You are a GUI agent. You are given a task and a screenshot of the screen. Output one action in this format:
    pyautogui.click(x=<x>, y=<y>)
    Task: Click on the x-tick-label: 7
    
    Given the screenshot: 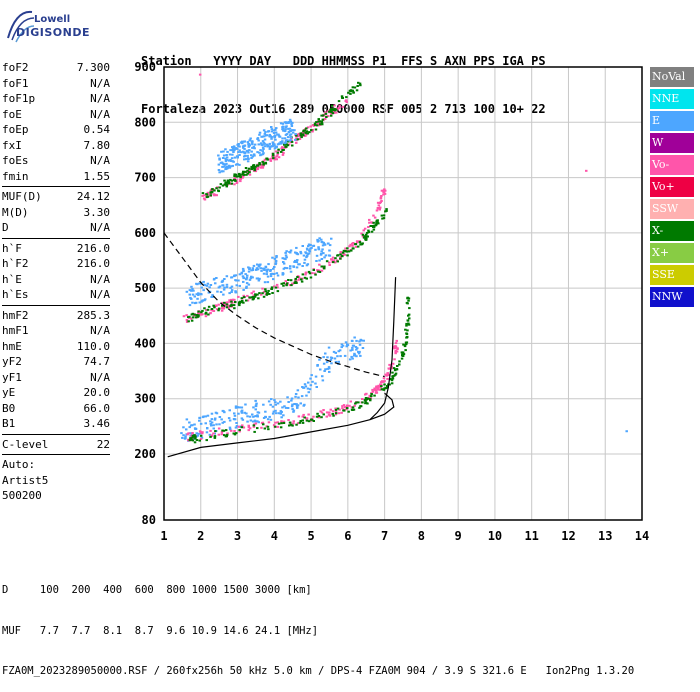 What is the action you would take?
    pyautogui.click(x=384, y=536)
    